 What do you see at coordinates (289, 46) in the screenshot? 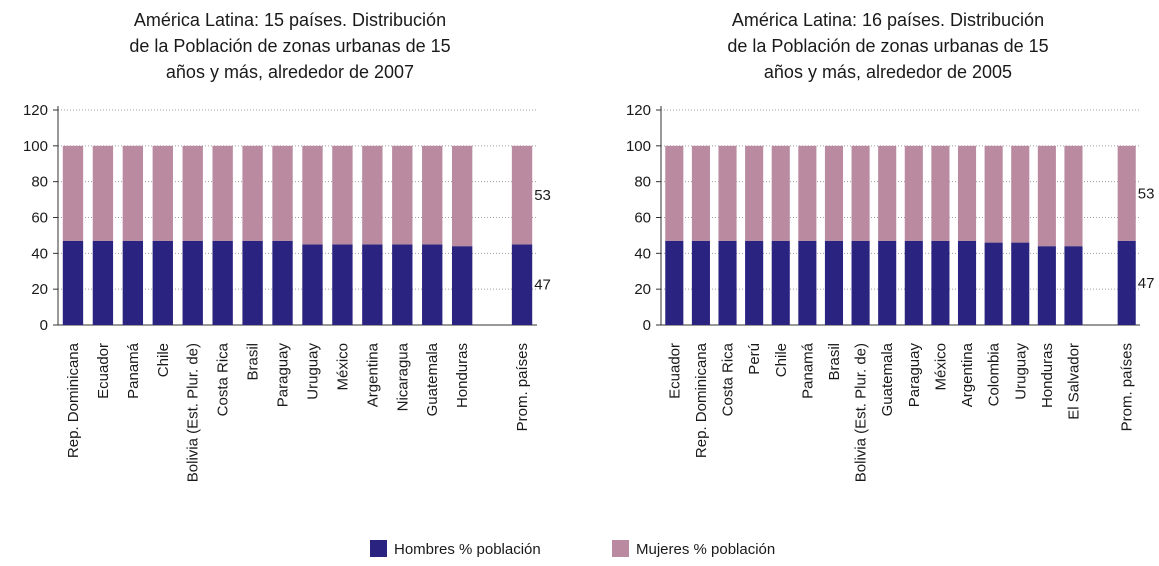
I see `chart-title-line: de la Población de zonas urbanas de 15` at bounding box center [289, 46].